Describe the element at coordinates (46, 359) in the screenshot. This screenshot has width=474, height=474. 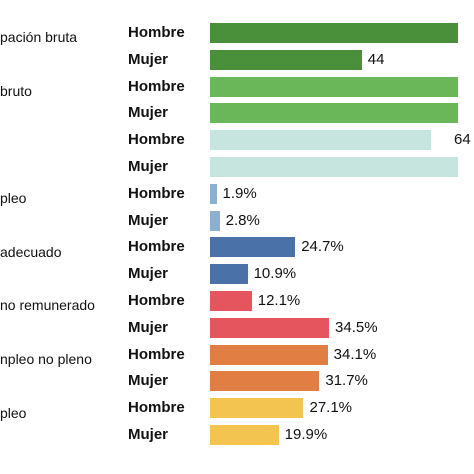
I see `category-label: npleo no pleno` at that location.